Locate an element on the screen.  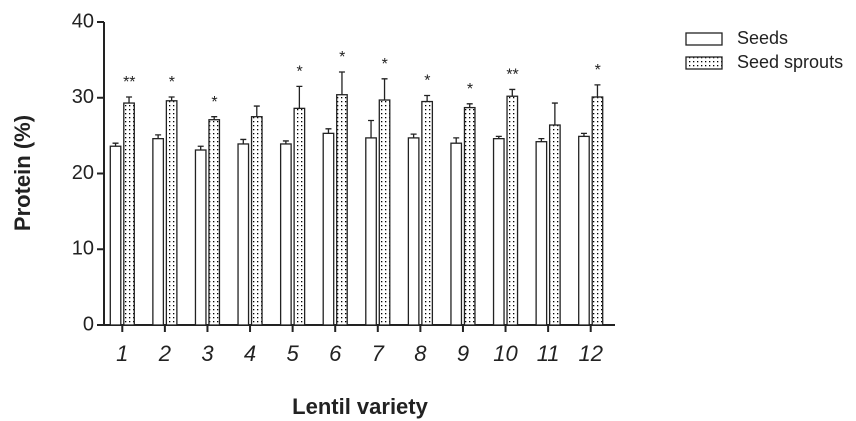
x-tick-label: 8 is located at coordinates (420, 353).